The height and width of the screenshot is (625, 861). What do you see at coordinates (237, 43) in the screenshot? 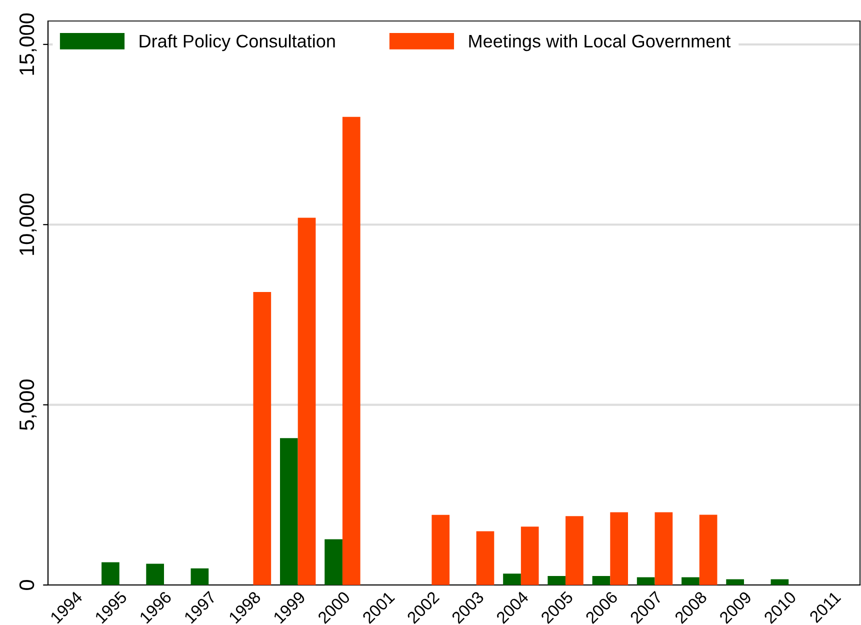
I see `legend-label: Draft Policy Consultation` at bounding box center [237, 43].